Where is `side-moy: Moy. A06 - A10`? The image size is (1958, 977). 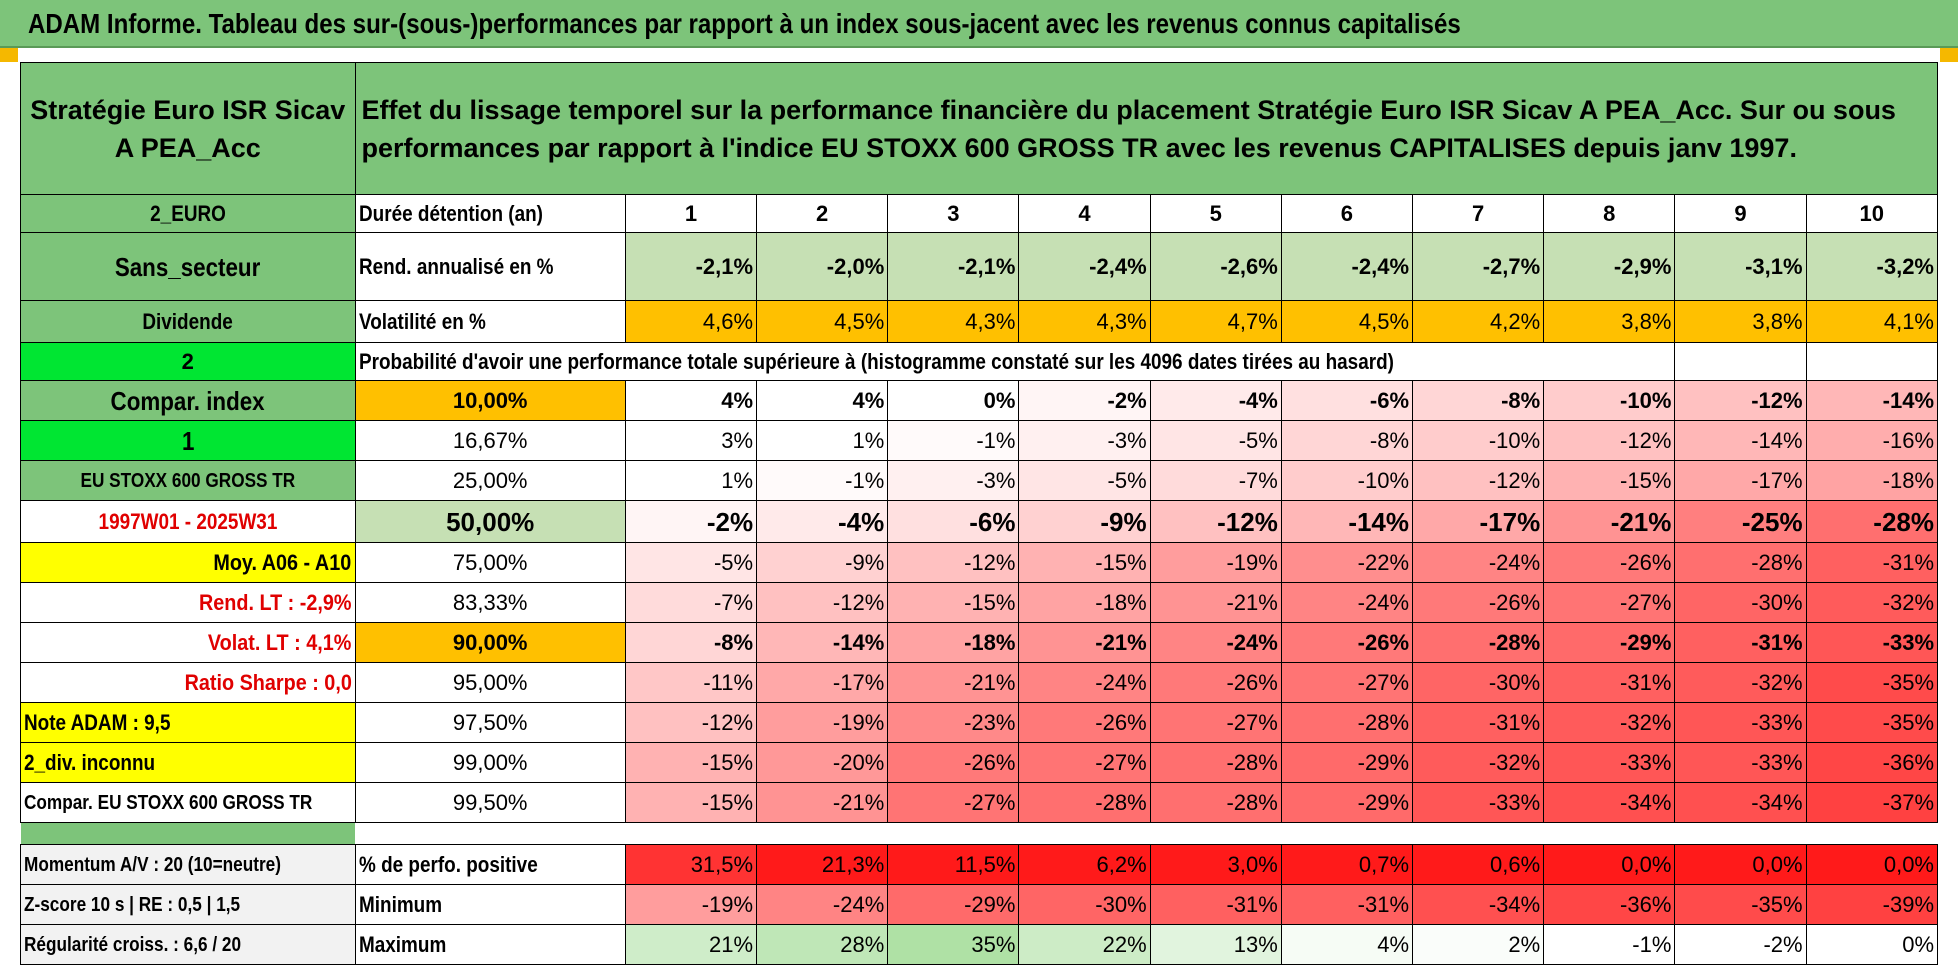 side-moy: Moy. A06 - A10 is located at coordinates (188, 562).